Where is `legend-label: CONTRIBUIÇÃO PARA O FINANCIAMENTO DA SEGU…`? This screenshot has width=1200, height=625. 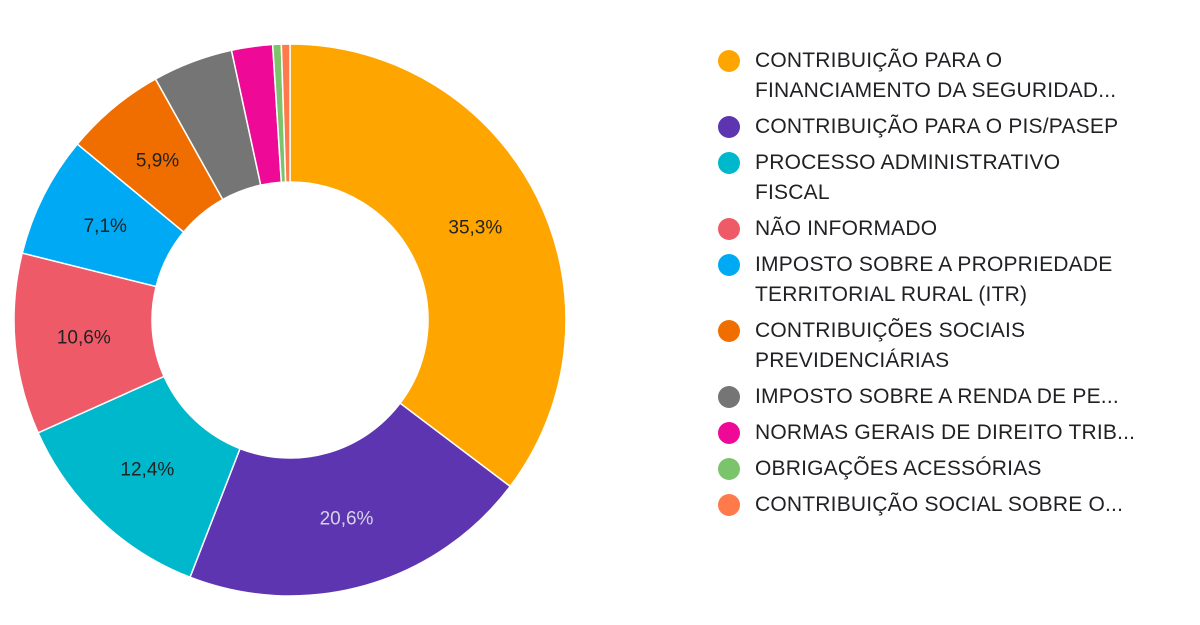
legend-label: CONTRIBUIÇÃO PARA O FINANCIAMENTO DA SEGU… is located at coordinates (936, 75).